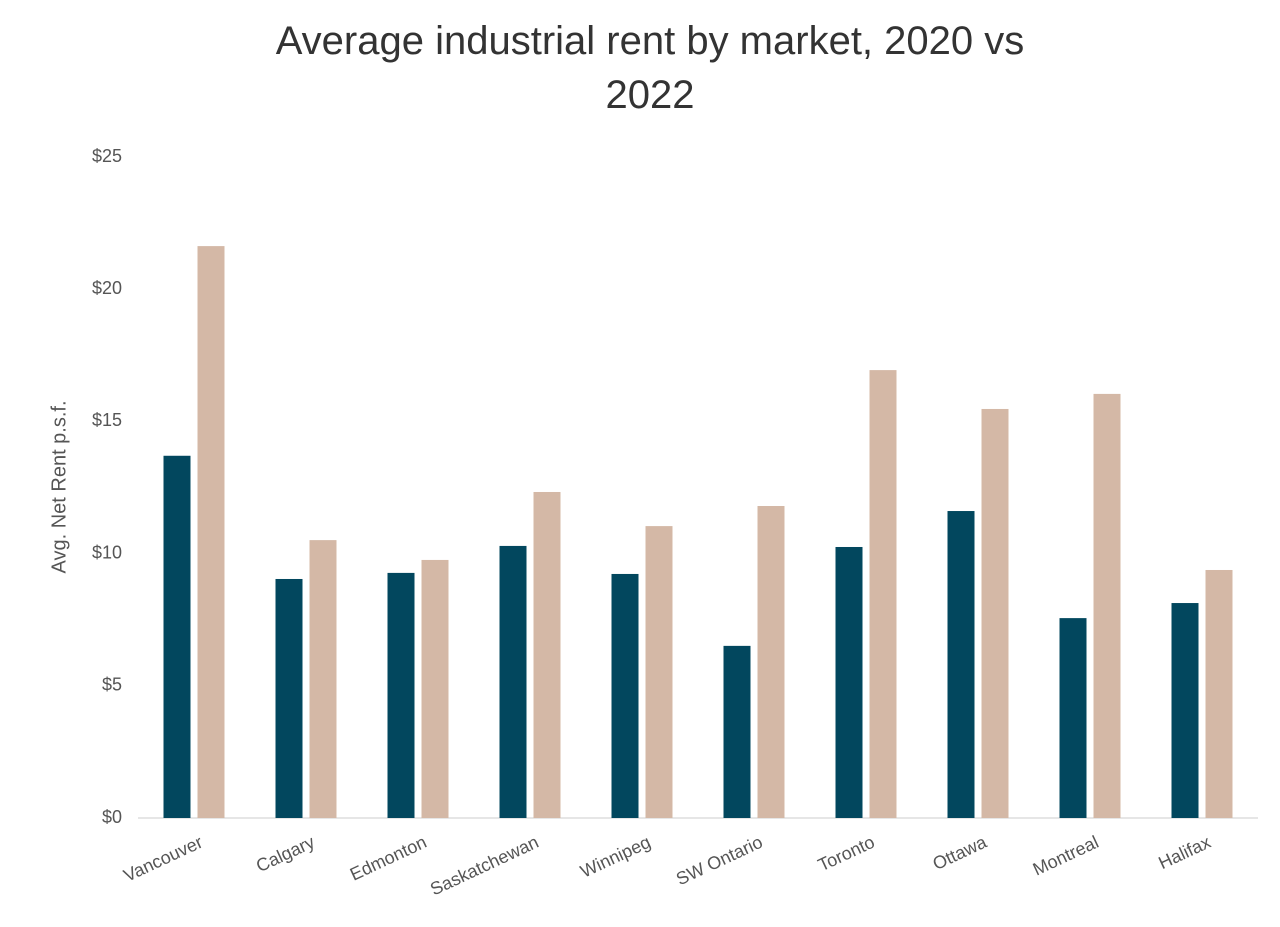  I want to click on x-tick-label: Winnipeg, so click(615, 857).